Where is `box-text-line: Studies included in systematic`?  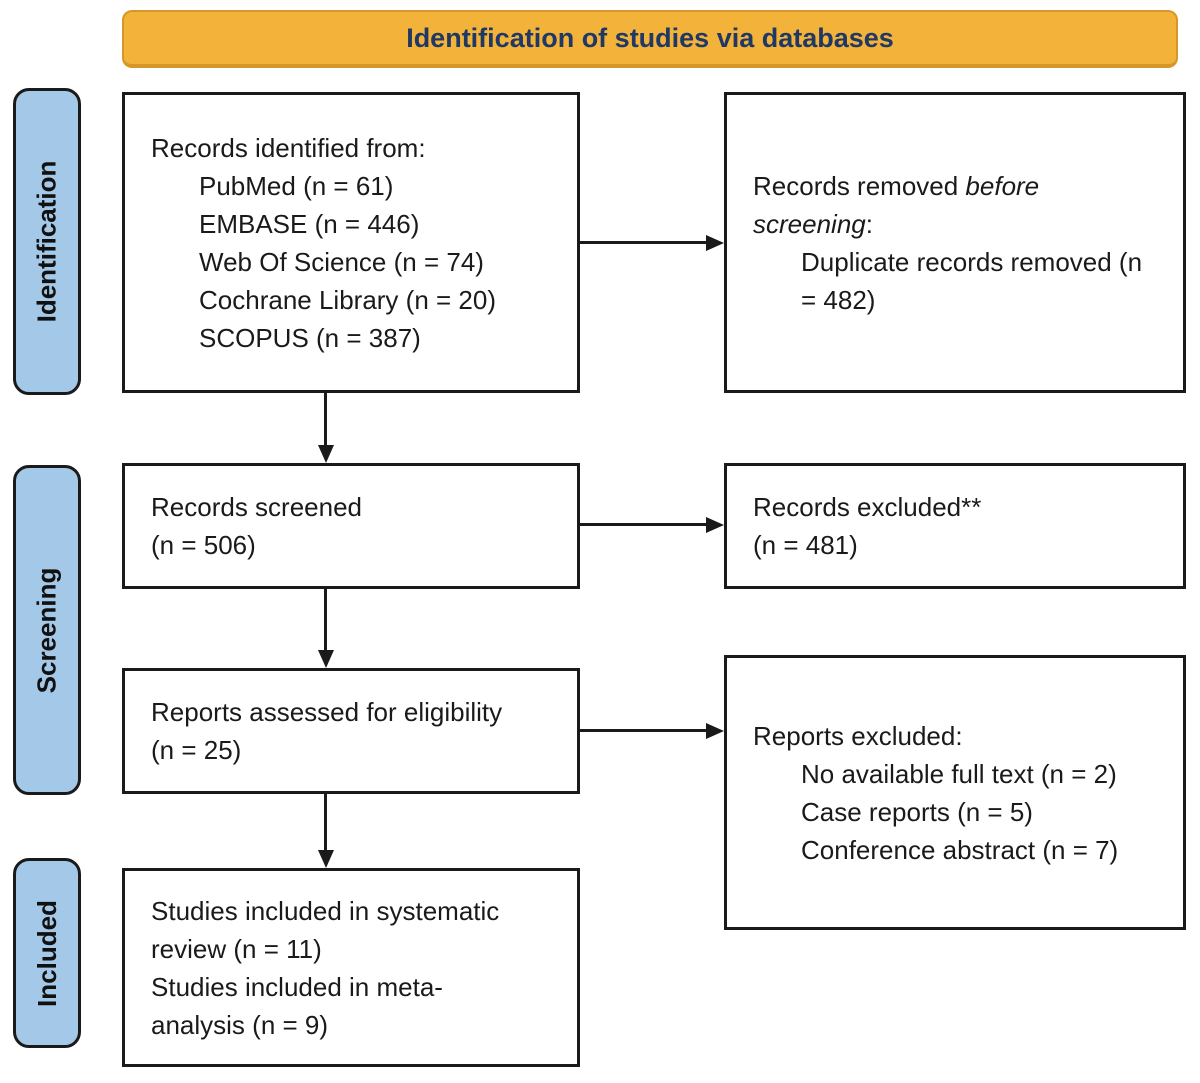 box-text-line: Studies included in systematic is located at coordinates (325, 910).